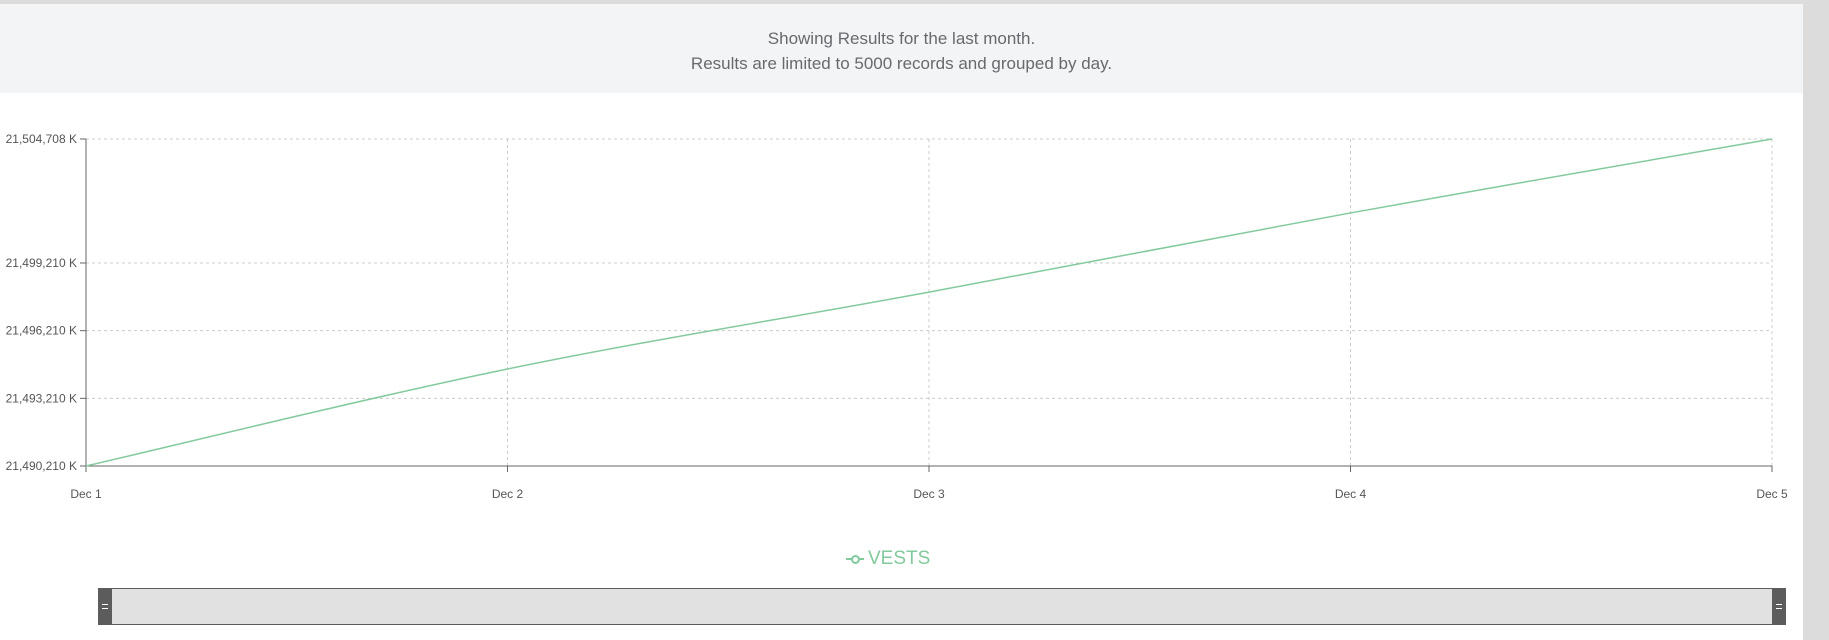 The width and height of the screenshot is (1829, 640). What do you see at coordinates (41, 331) in the screenshot?
I see `y-tick-label: 21,496,210 K` at bounding box center [41, 331].